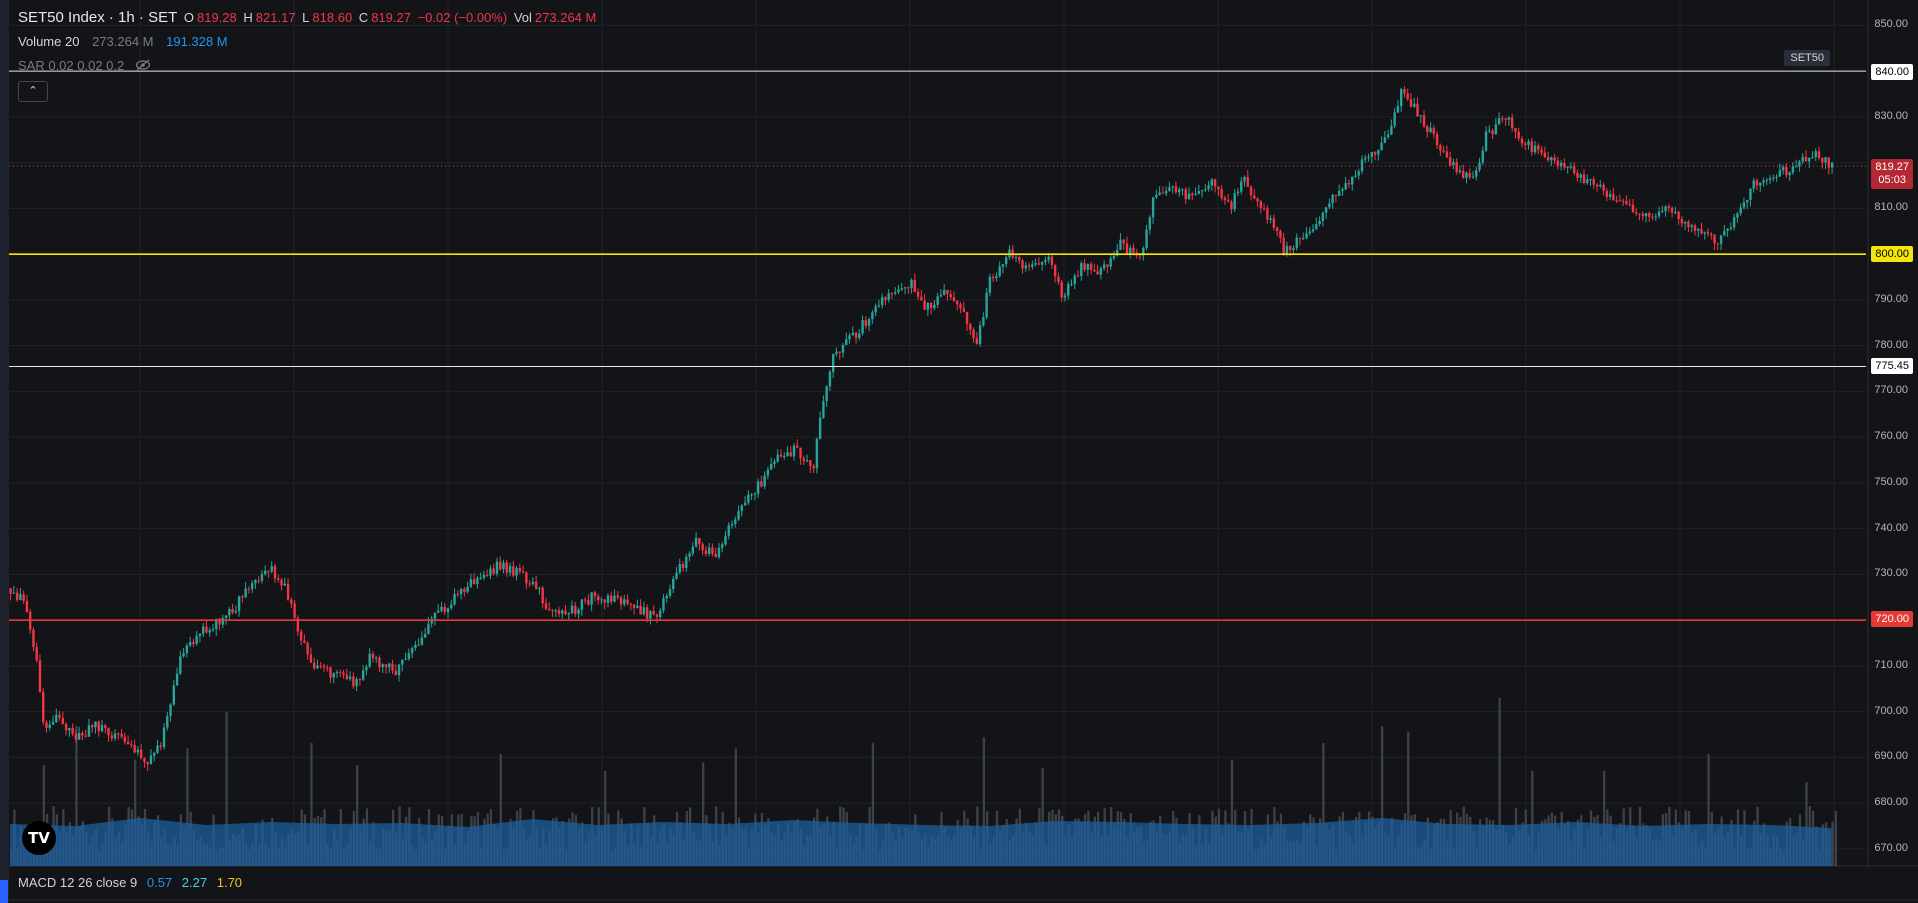 The width and height of the screenshot is (1918, 903). What do you see at coordinates (39, 838) in the screenshot?
I see `tradingview-logo-icon: TV` at bounding box center [39, 838].